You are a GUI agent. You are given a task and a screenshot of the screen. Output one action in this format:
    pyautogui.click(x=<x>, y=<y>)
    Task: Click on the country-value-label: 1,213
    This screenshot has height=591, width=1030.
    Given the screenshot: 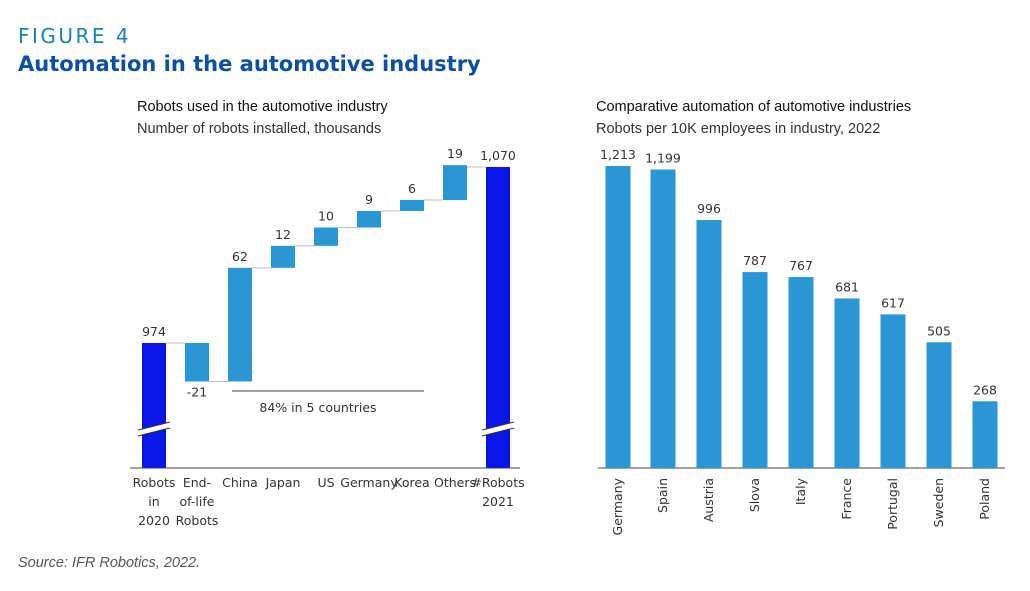 What is the action you would take?
    pyautogui.click(x=618, y=154)
    